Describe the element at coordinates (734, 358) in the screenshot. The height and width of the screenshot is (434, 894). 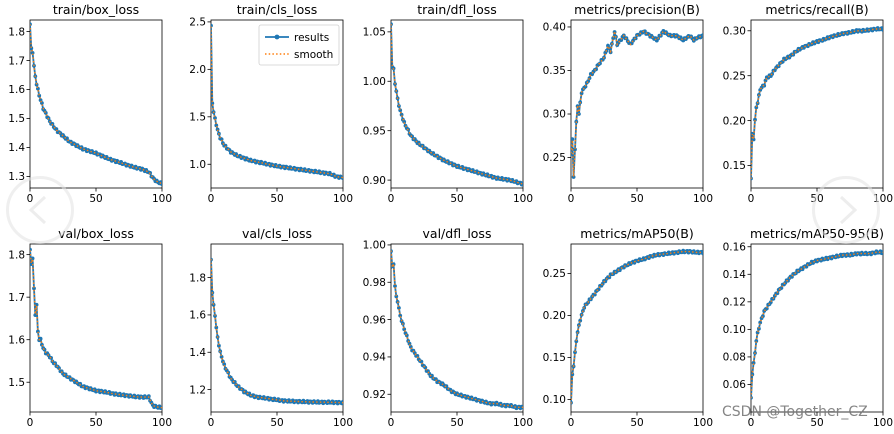
I see `y-tick-label: 0.08` at that location.